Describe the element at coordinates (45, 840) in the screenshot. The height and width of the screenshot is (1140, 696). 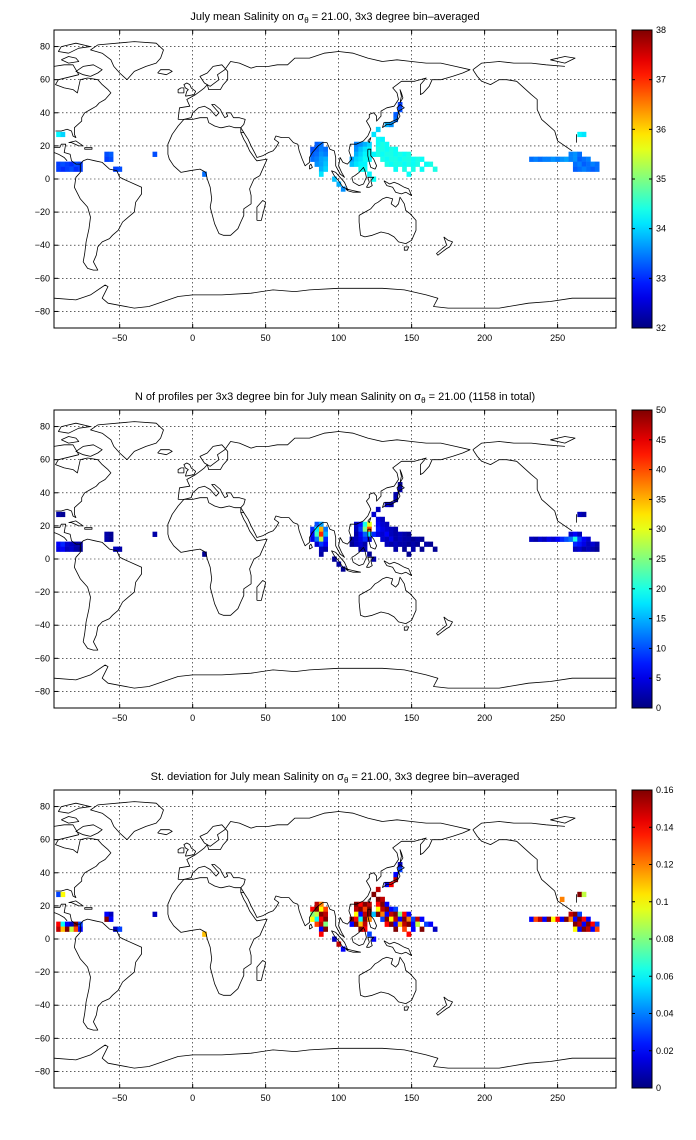
I see `y-tick-label: 60` at that location.